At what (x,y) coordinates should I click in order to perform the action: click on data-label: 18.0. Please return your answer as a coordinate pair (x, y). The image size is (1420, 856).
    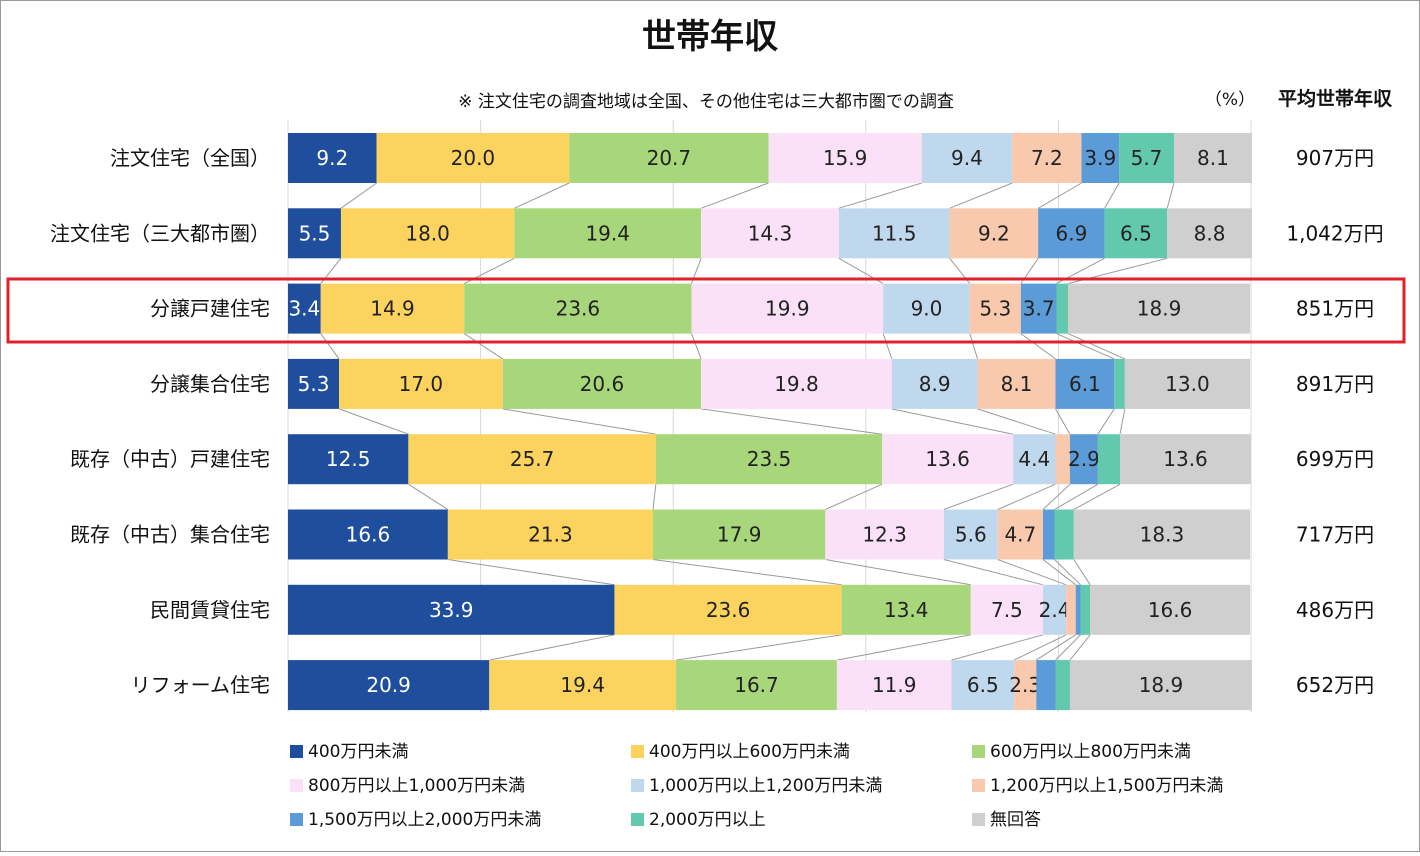
    Looking at the image, I should click on (427, 233).